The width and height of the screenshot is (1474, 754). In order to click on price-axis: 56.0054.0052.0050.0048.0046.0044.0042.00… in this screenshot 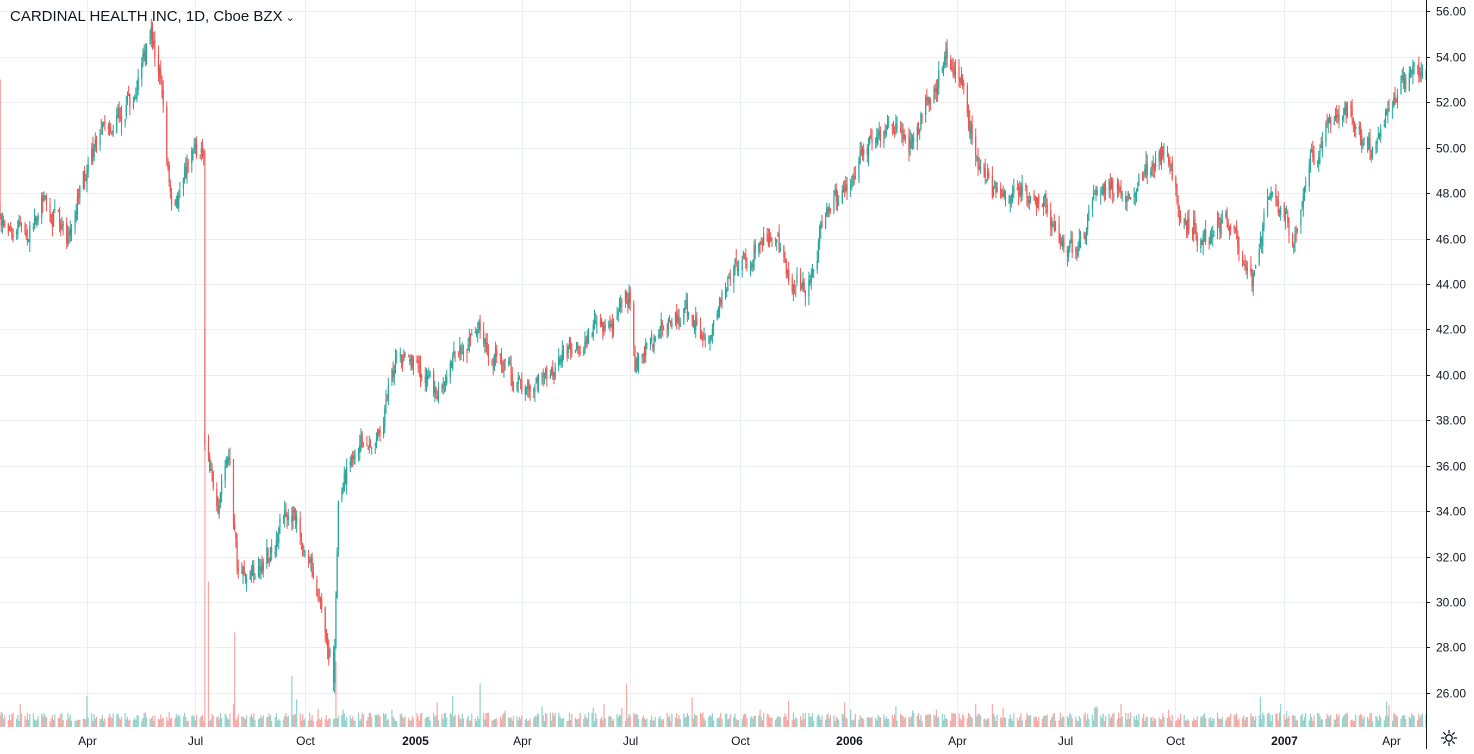, I will do `click(1446, 353)`.